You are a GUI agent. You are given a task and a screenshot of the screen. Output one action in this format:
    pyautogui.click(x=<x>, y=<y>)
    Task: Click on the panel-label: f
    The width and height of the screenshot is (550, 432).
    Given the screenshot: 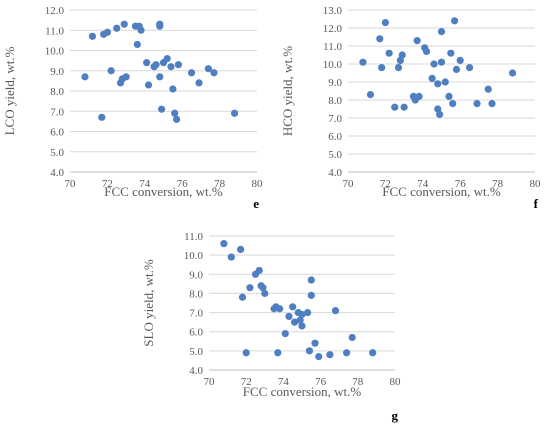 What is the action you would take?
    pyautogui.click(x=536, y=203)
    